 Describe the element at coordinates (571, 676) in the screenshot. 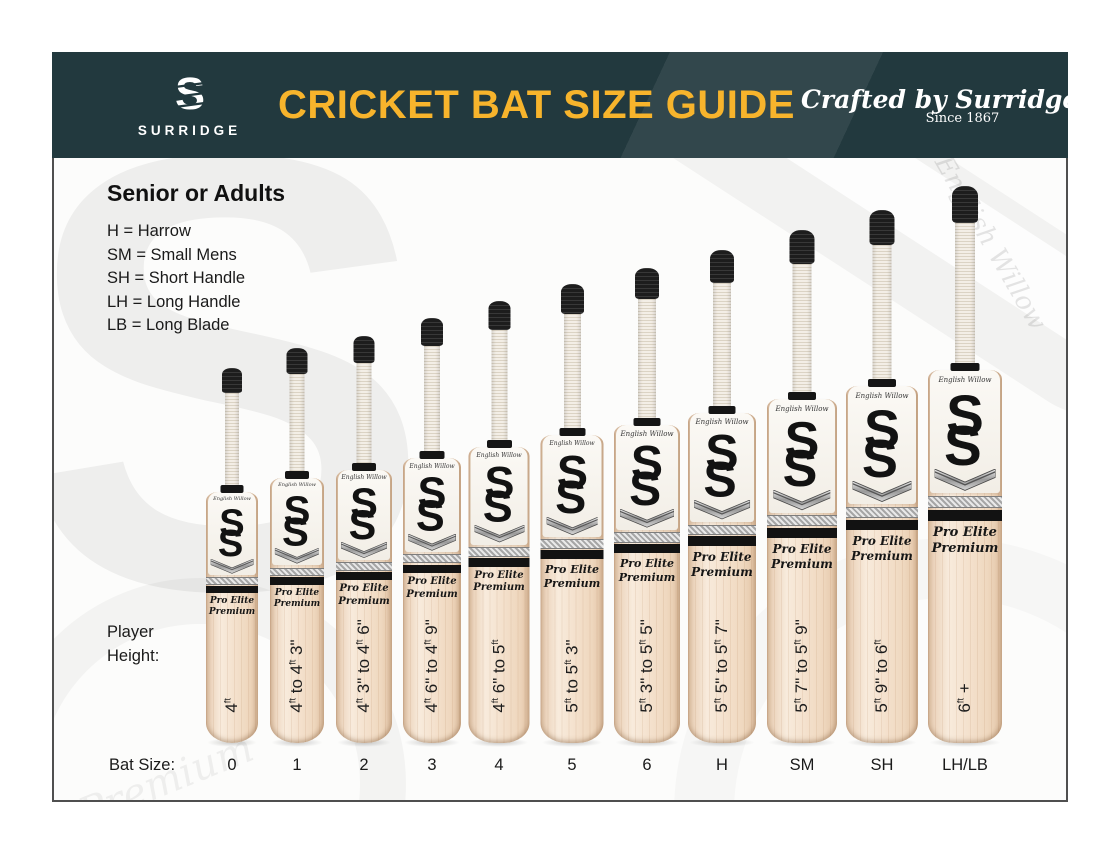

I see `player-height-label: 5ft to 5ft 3"` at that location.